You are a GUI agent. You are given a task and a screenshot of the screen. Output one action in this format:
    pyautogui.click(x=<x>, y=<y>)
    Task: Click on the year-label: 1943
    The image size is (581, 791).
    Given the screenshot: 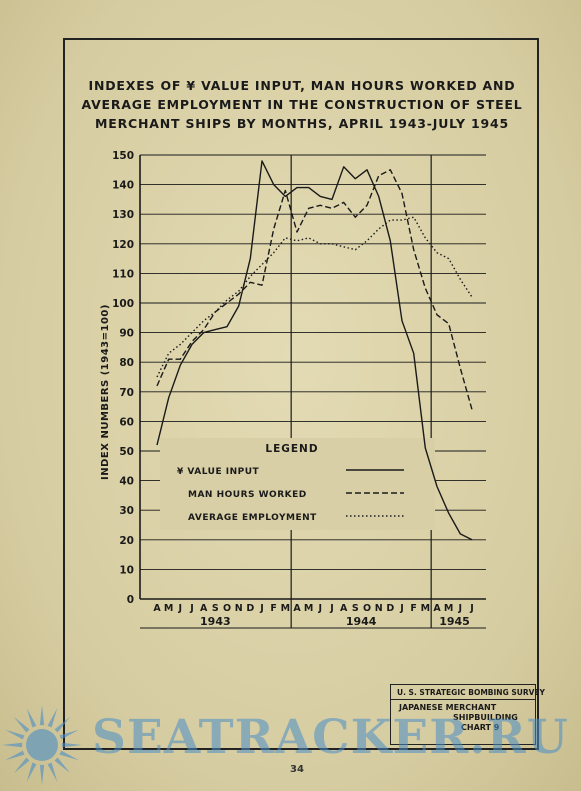 What is the action you would take?
    pyautogui.click(x=215, y=621)
    